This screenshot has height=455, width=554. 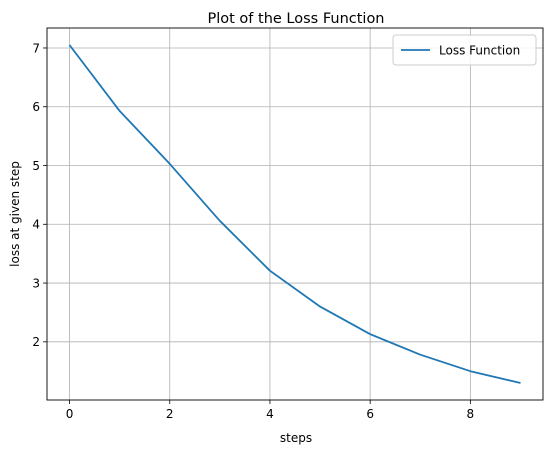 I want to click on y-axis: 2 3 4 5 6 7, so click(x=39, y=195).